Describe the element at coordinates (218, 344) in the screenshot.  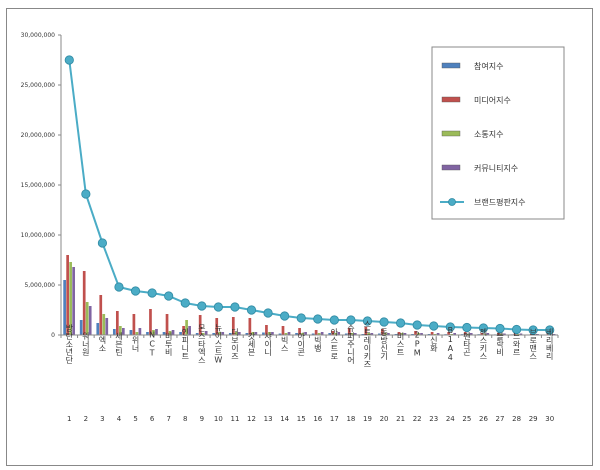
I see `x-category-label: 뉴이스트W` at that location.